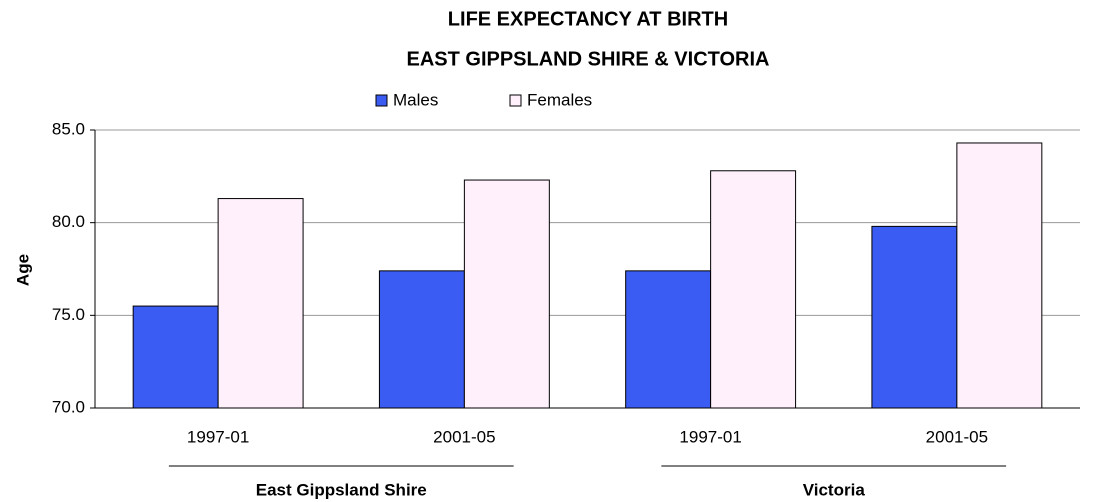  What do you see at coordinates (68, 221) in the screenshot?
I see `y-tick-label: 80.0` at bounding box center [68, 221].